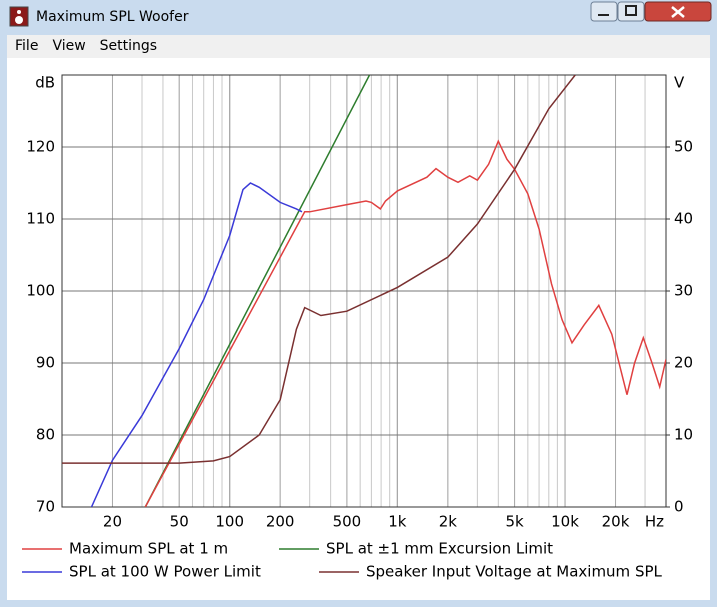 The height and width of the screenshot is (607, 717). I want to click on y2-tick-label: 20, so click(683, 363).